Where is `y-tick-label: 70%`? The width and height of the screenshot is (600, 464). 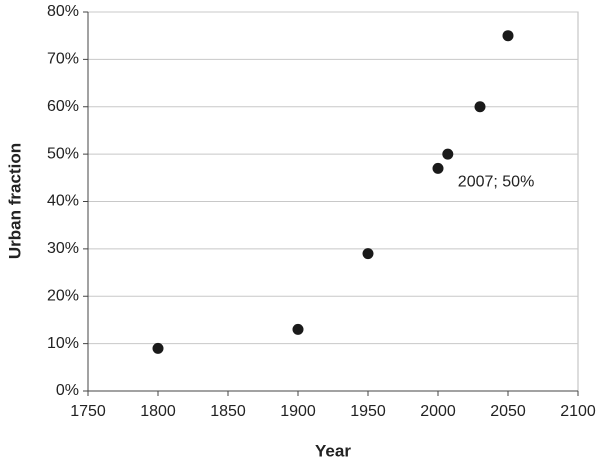 y-tick-label: 70% is located at coordinates (63, 59).